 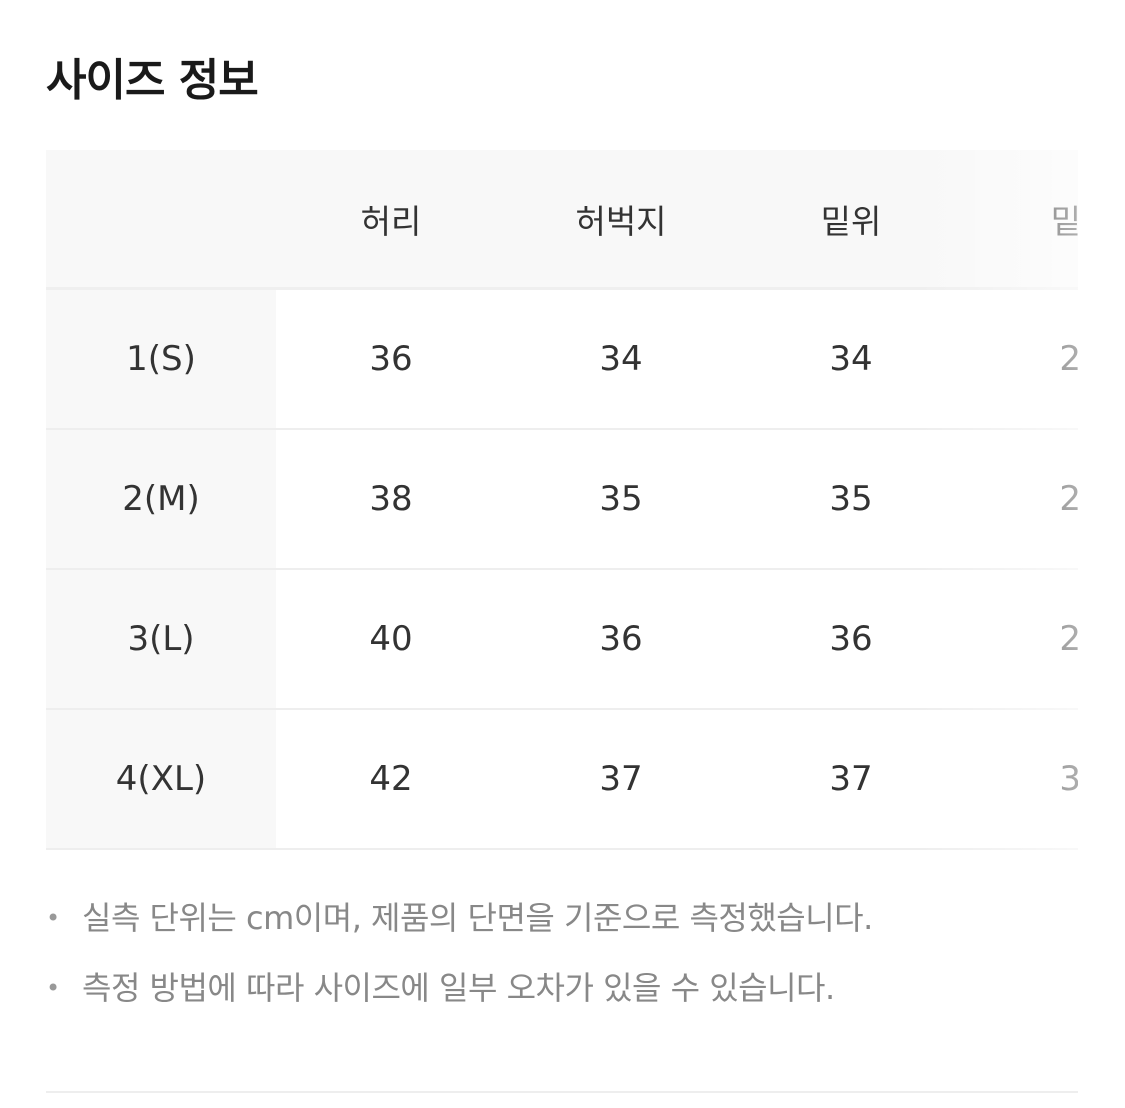 I want to click on value-cell: 29, so click(x=1022, y=639).